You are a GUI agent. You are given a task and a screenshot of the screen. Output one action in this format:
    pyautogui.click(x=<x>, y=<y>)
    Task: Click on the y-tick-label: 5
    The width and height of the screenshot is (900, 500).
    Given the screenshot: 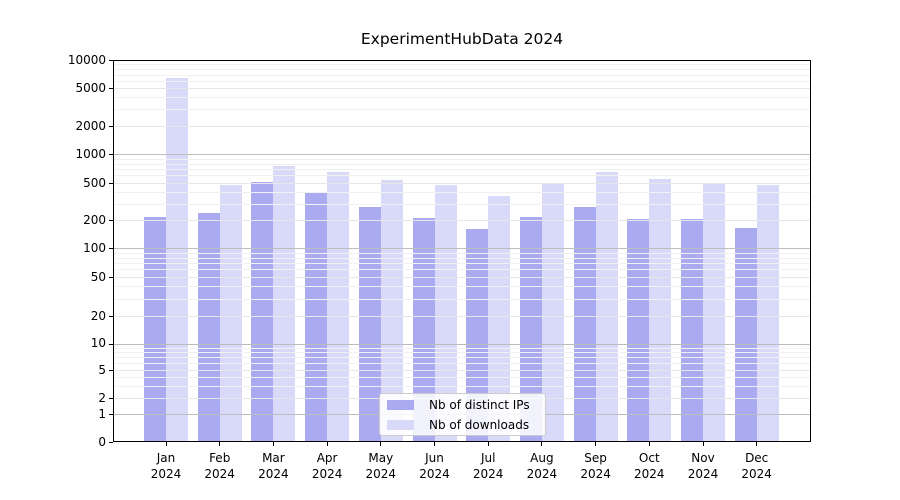 What is the action you would take?
    pyautogui.click(x=102, y=369)
    